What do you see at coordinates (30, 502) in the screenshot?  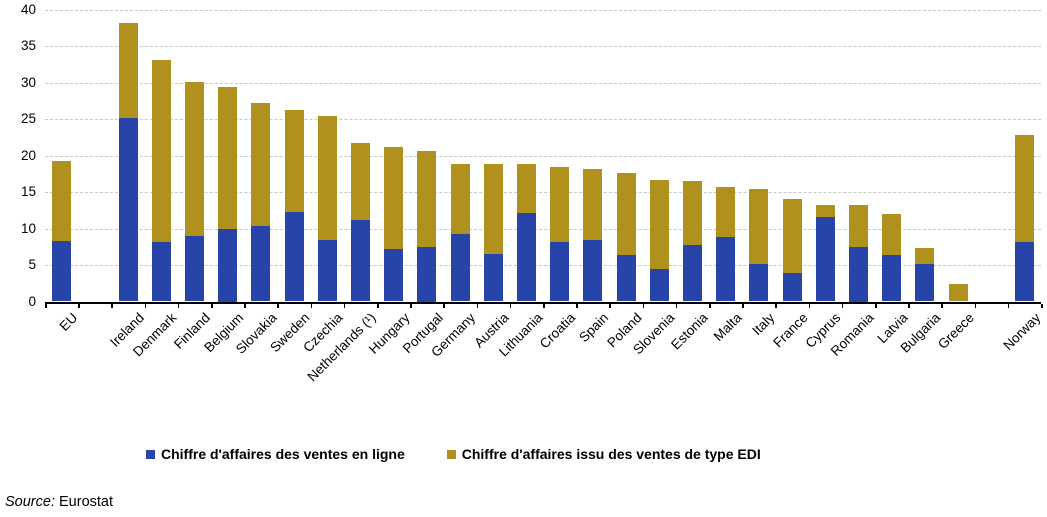 I see `source-label: Source:` at bounding box center [30, 502].